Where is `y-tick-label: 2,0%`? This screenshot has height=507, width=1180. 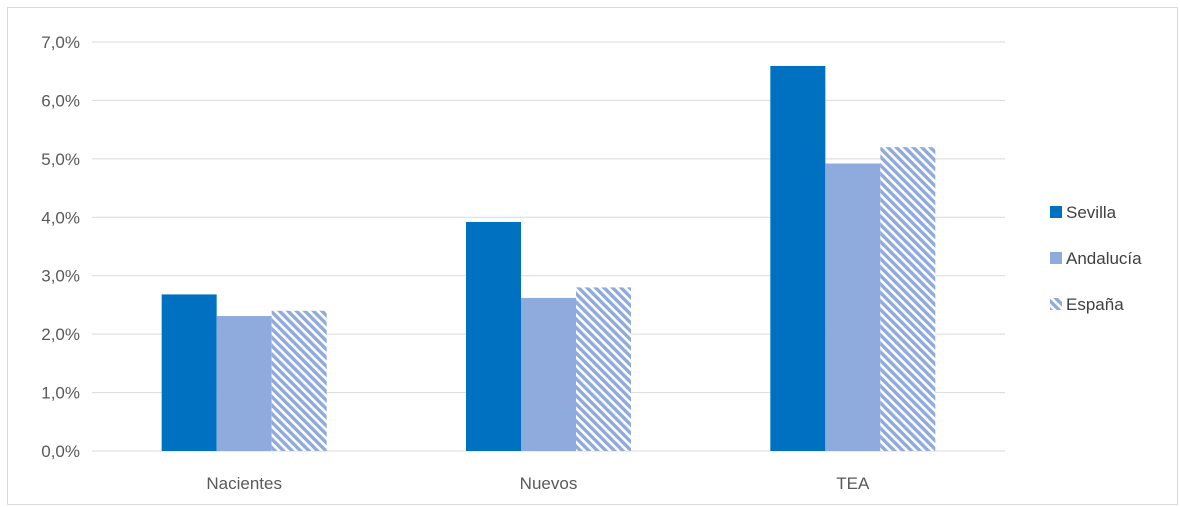 y-tick-label: 2,0% is located at coordinates (60, 334).